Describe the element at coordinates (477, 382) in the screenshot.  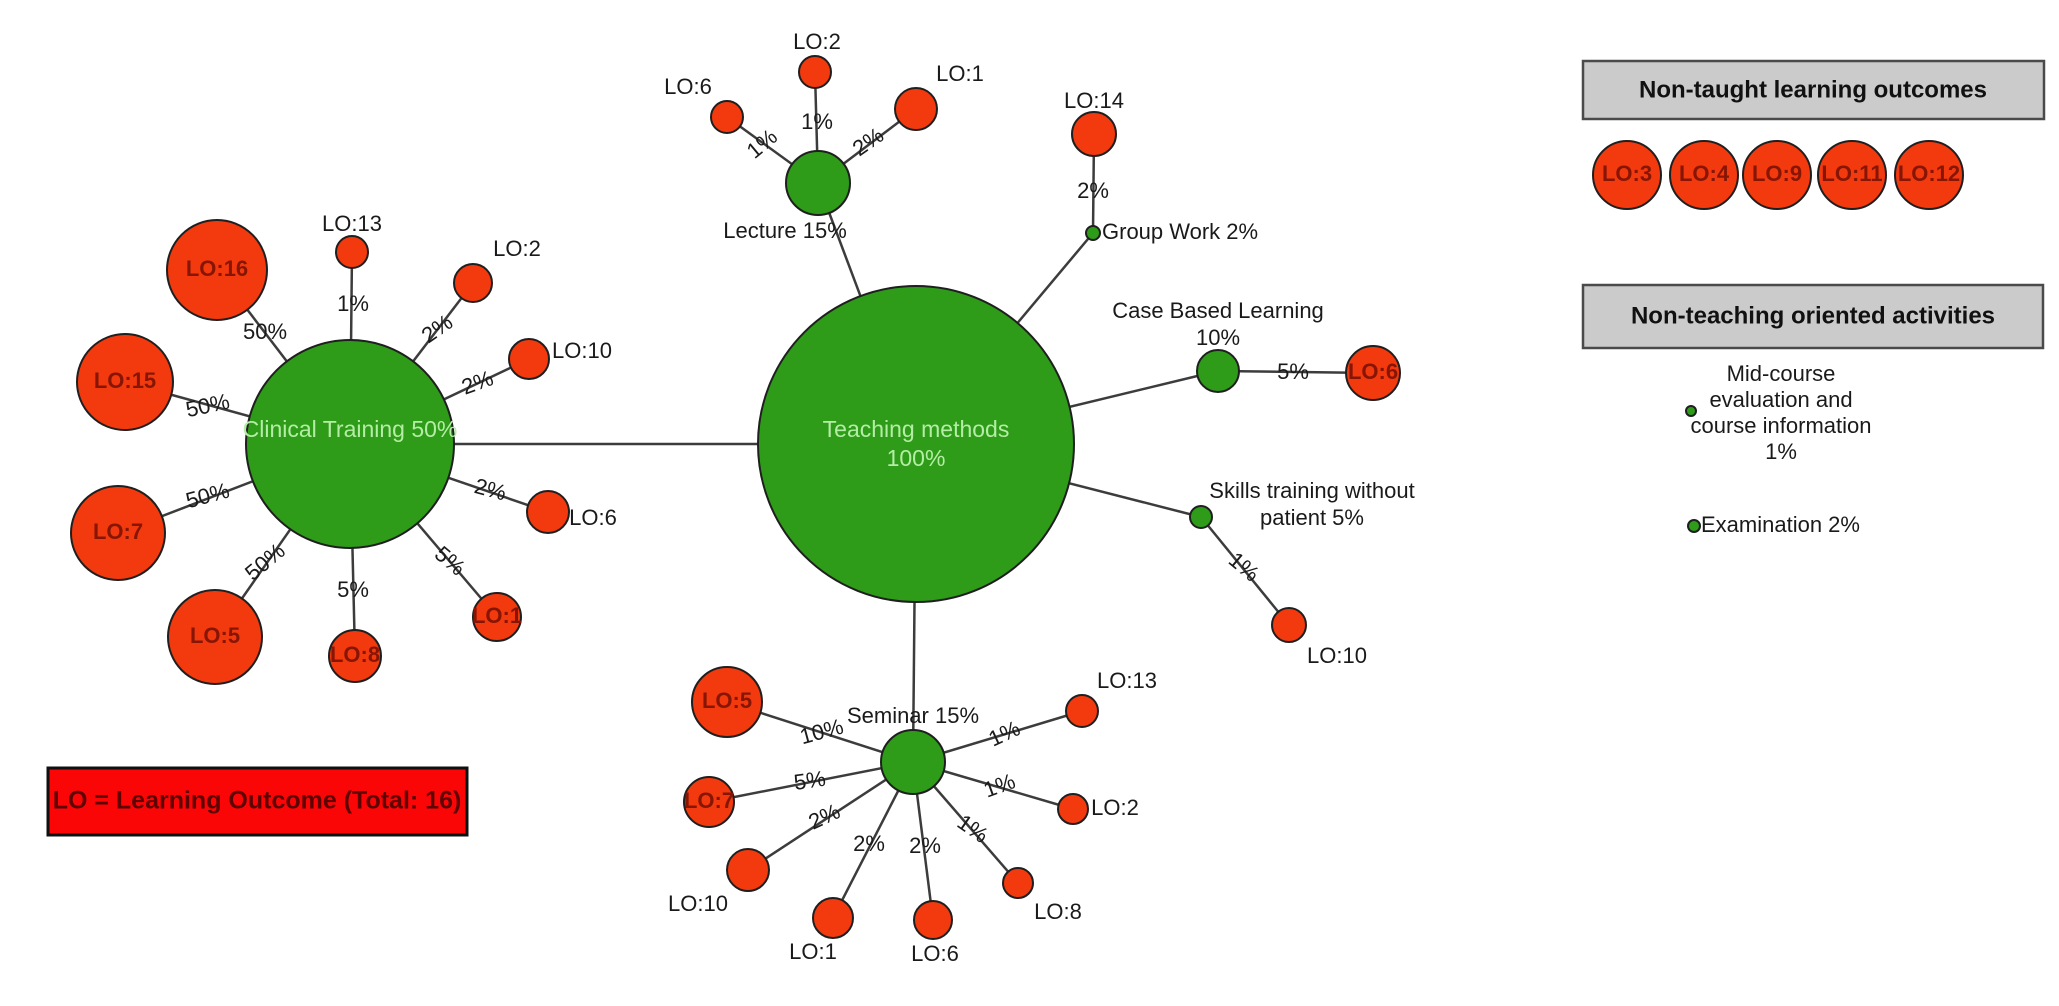
I see `edge-label-clinical-cl-lo10: 2%` at that location.